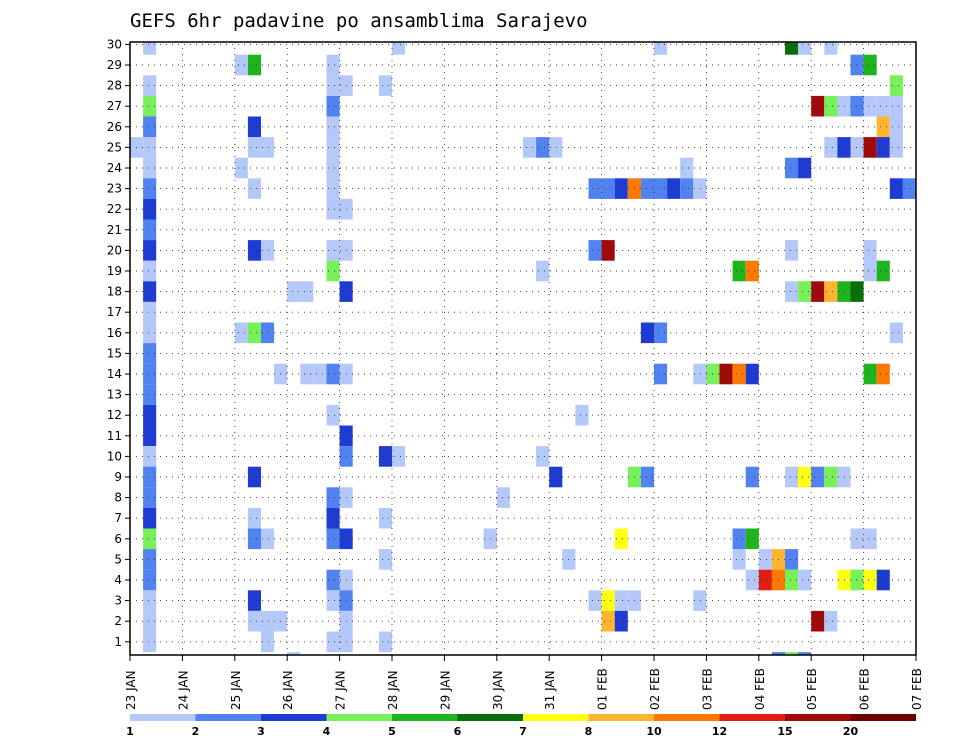 This screenshot has height=742, width=960. What do you see at coordinates (118, 518) in the screenshot?
I see `y-tick-label: 7` at bounding box center [118, 518].